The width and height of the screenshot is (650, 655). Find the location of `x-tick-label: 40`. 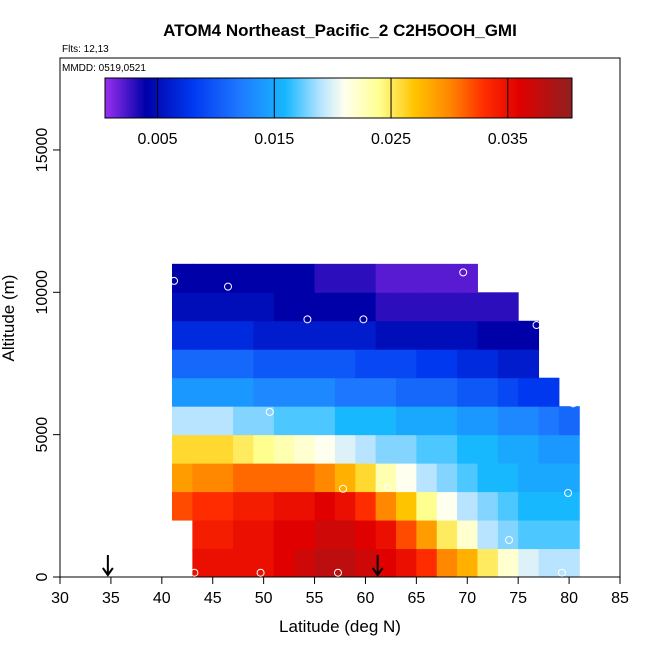

x-tick-label: 40 is located at coordinates (162, 598).